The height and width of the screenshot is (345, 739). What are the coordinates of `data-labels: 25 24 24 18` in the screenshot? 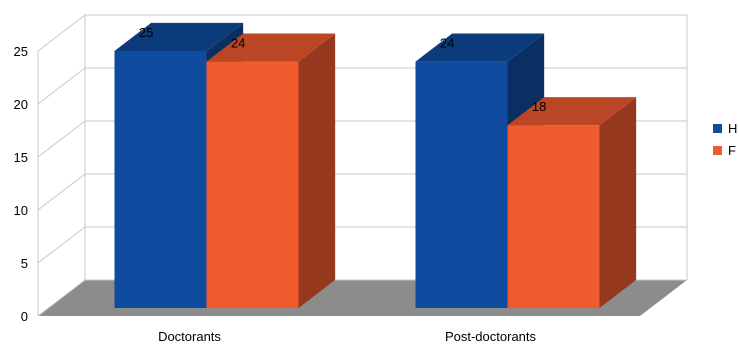 It's located at (342, 69).